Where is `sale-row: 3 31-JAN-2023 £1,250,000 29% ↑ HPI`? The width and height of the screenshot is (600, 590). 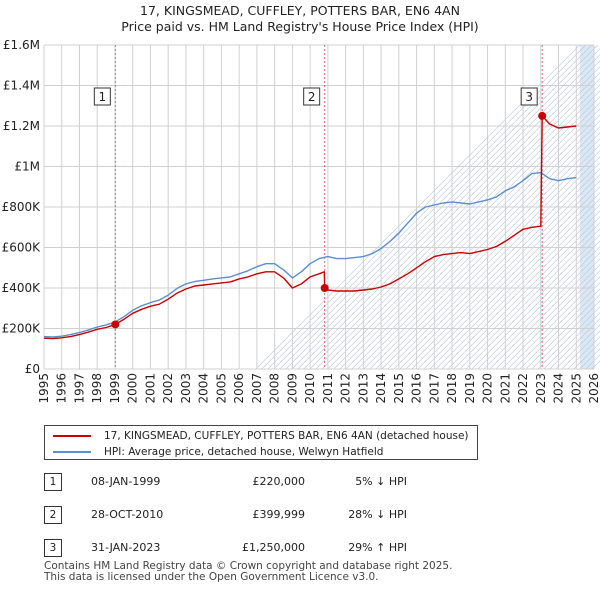
sale-row: 3 31-JAN-2023 £1,250,000 29% ↑ HPI is located at coordinates (240, 548).